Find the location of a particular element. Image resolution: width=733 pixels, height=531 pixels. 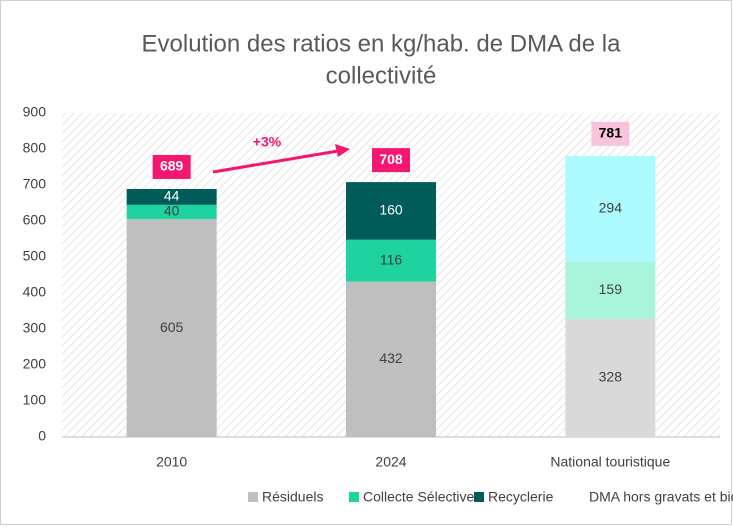

data-label: 432 is located at coordinates (391, 358).